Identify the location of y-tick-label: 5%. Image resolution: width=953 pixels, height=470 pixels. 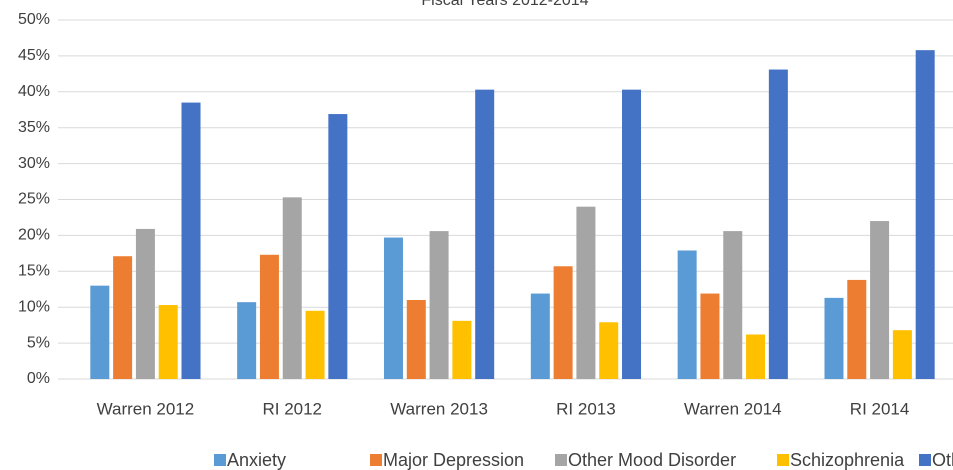
(38, 342).